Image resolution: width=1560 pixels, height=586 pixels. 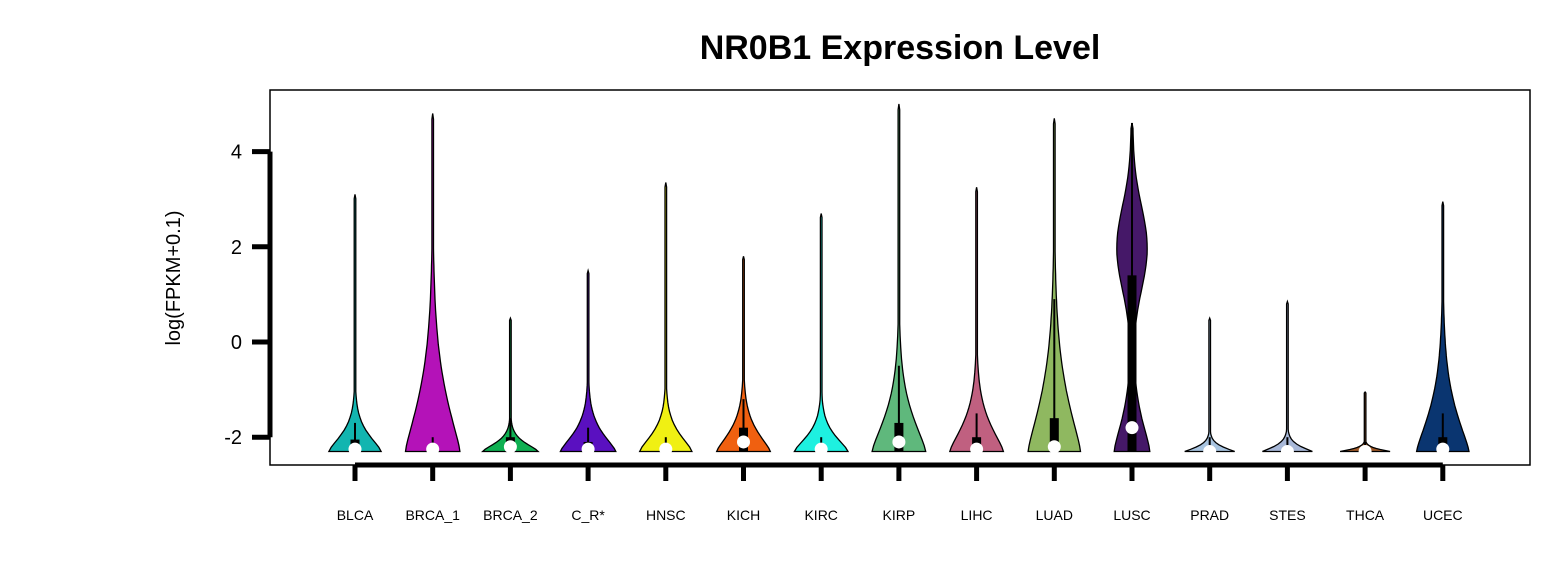 I want to click on violin-blca, so click(x=355, y=323).